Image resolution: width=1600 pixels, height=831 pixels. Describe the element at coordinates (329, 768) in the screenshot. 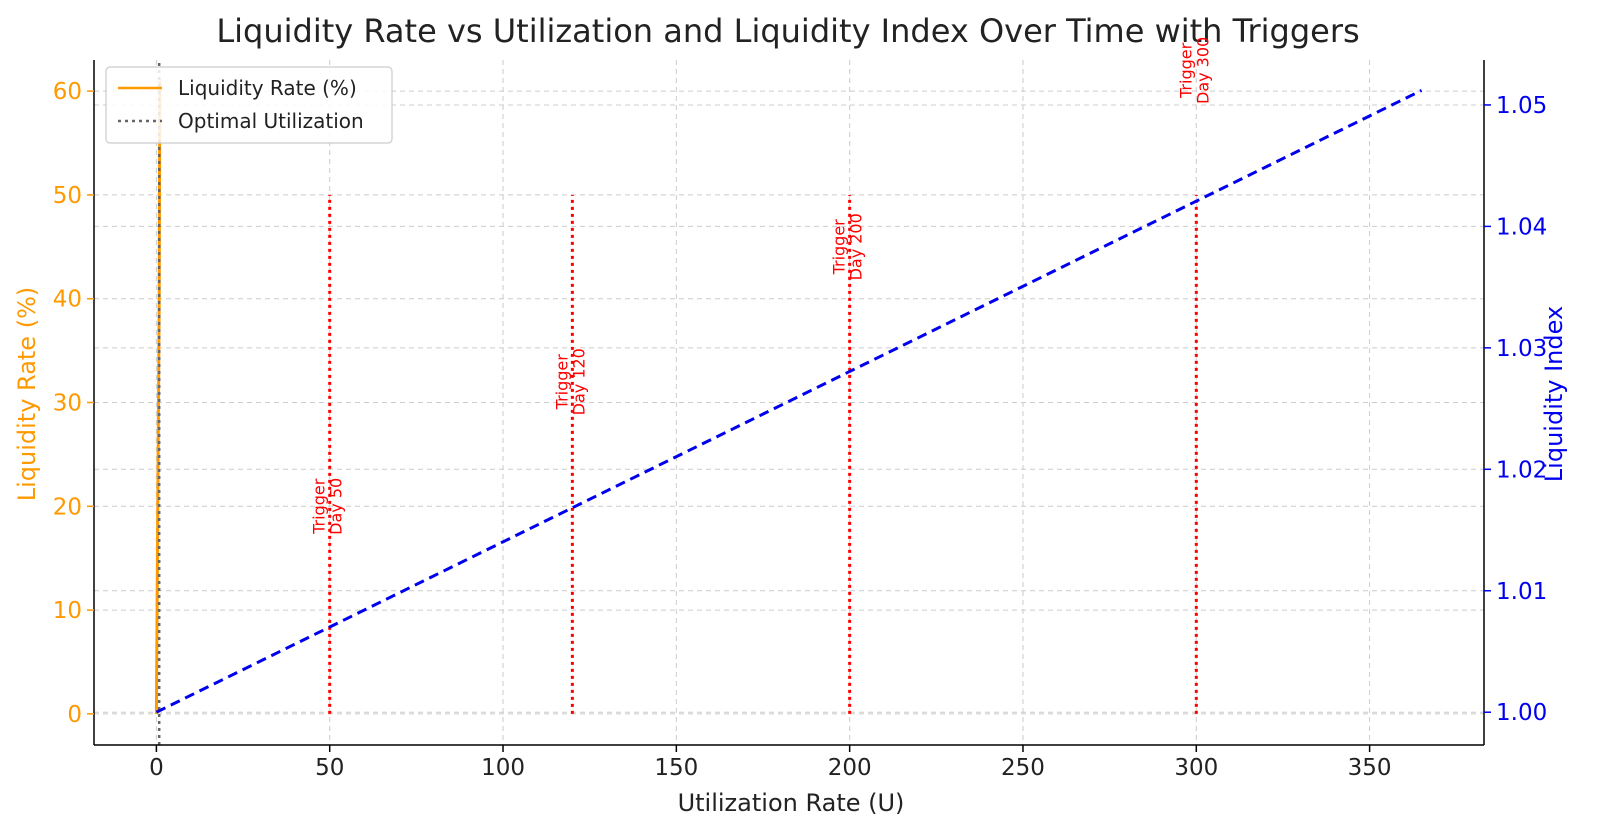

I see `x-tick-label: 50` at that location.